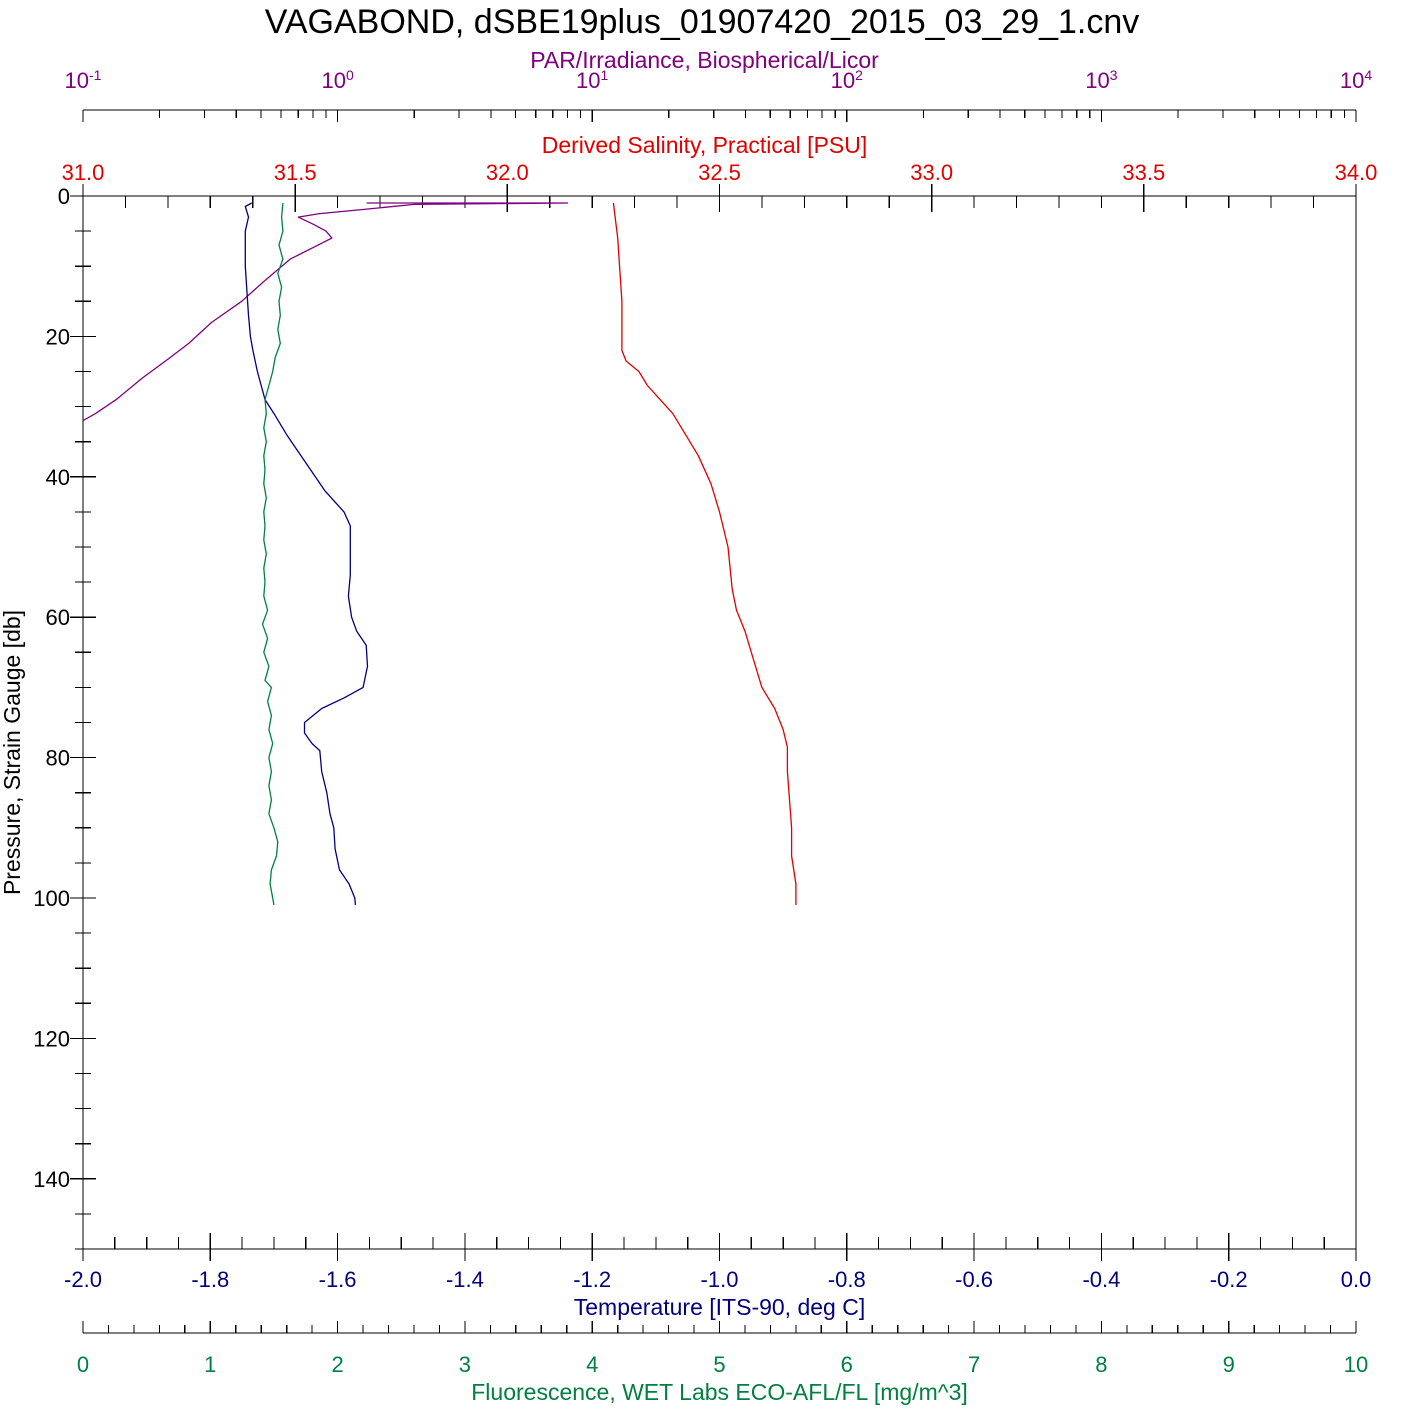 This screenshot has height=1411, width=1404. What do you see at coordinates (720, 1279) in the screenshot?
I see `temperature-tick-label: -1.0` at bounding box center [720, 1279].